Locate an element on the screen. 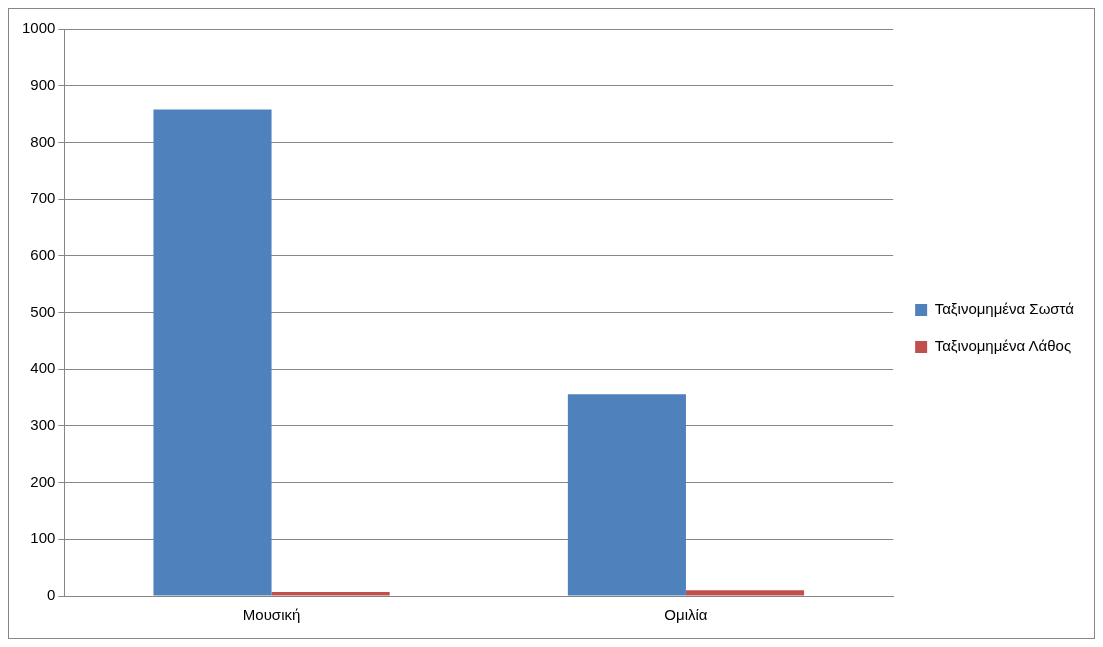 The width and height of the screenshot is (1103, 647). y-tick-label: 300 is located at coordinates (43, 425).